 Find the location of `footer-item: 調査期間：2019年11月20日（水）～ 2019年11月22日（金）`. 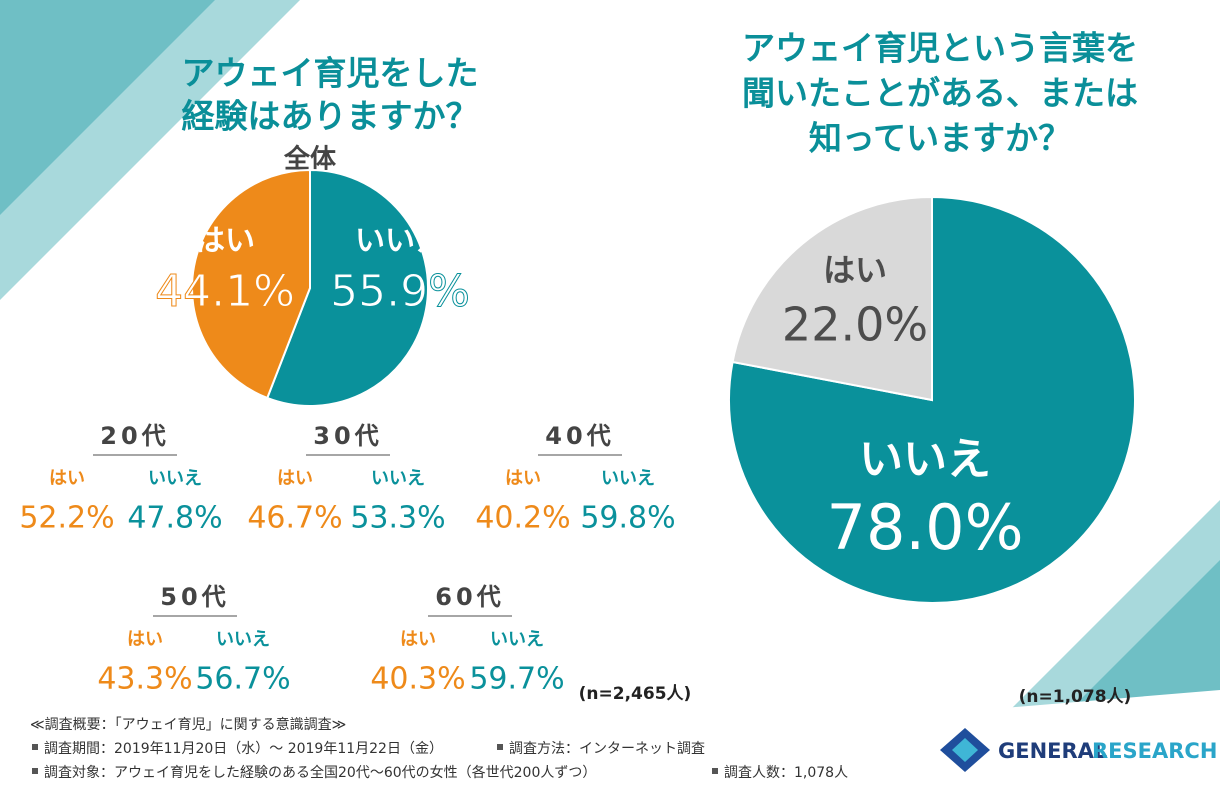

footer-item: 調査期間：2019年11月20日（水）～ 2019年11月22日（金） is located at coordinates (243, 749).